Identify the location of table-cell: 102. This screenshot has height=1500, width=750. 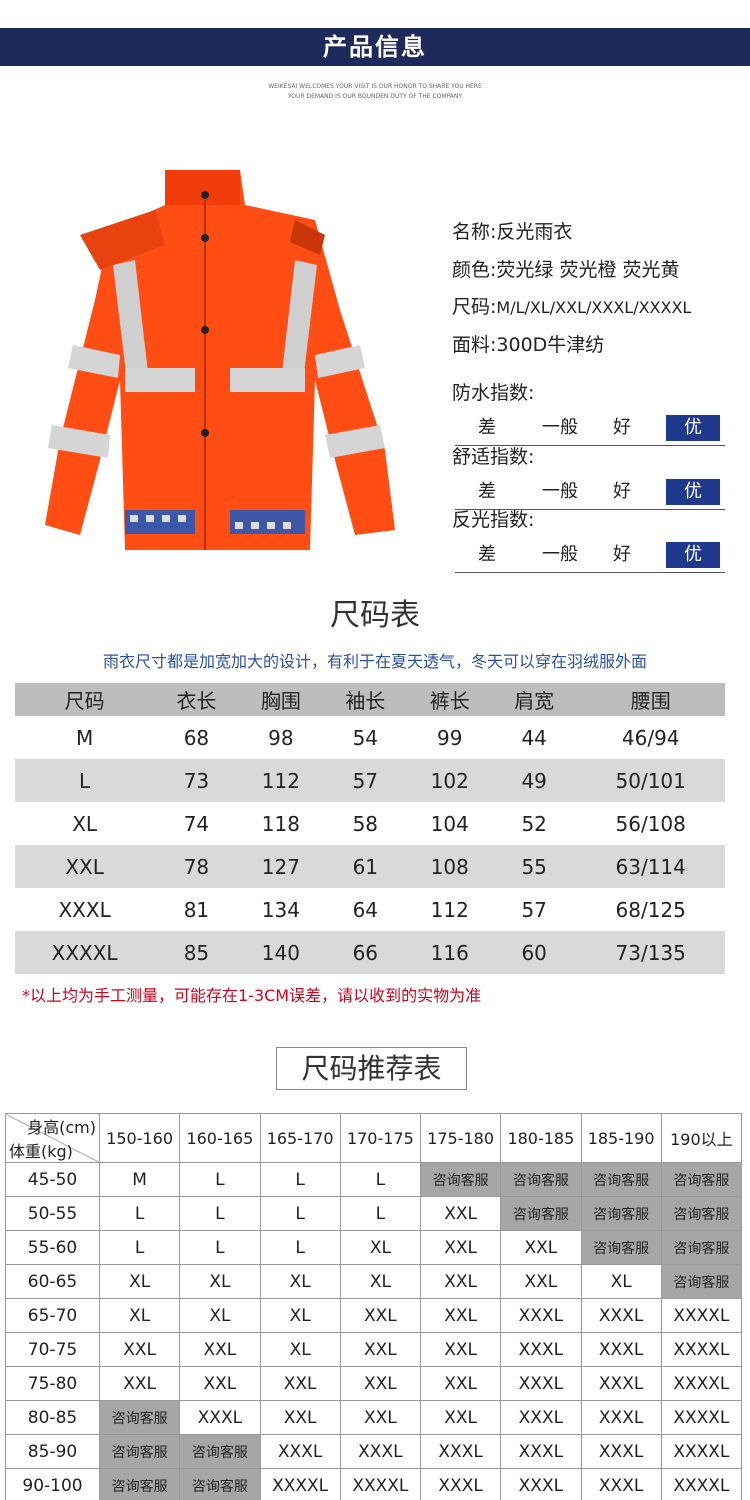
(449, 780).